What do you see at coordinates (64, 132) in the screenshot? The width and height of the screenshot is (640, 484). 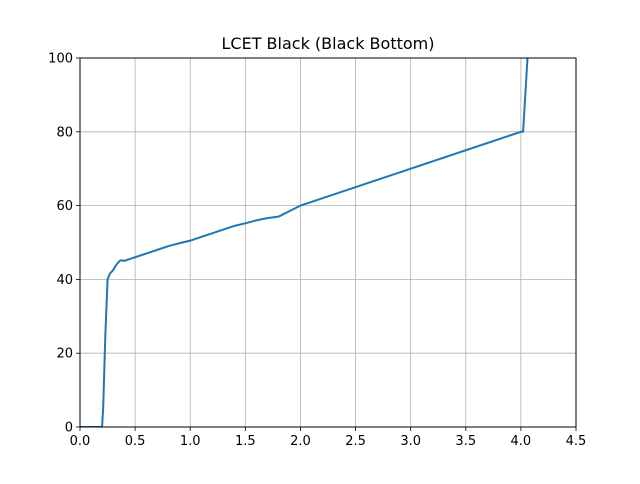 I see `y-tick-label: 80` at bounding box center [64, 132].